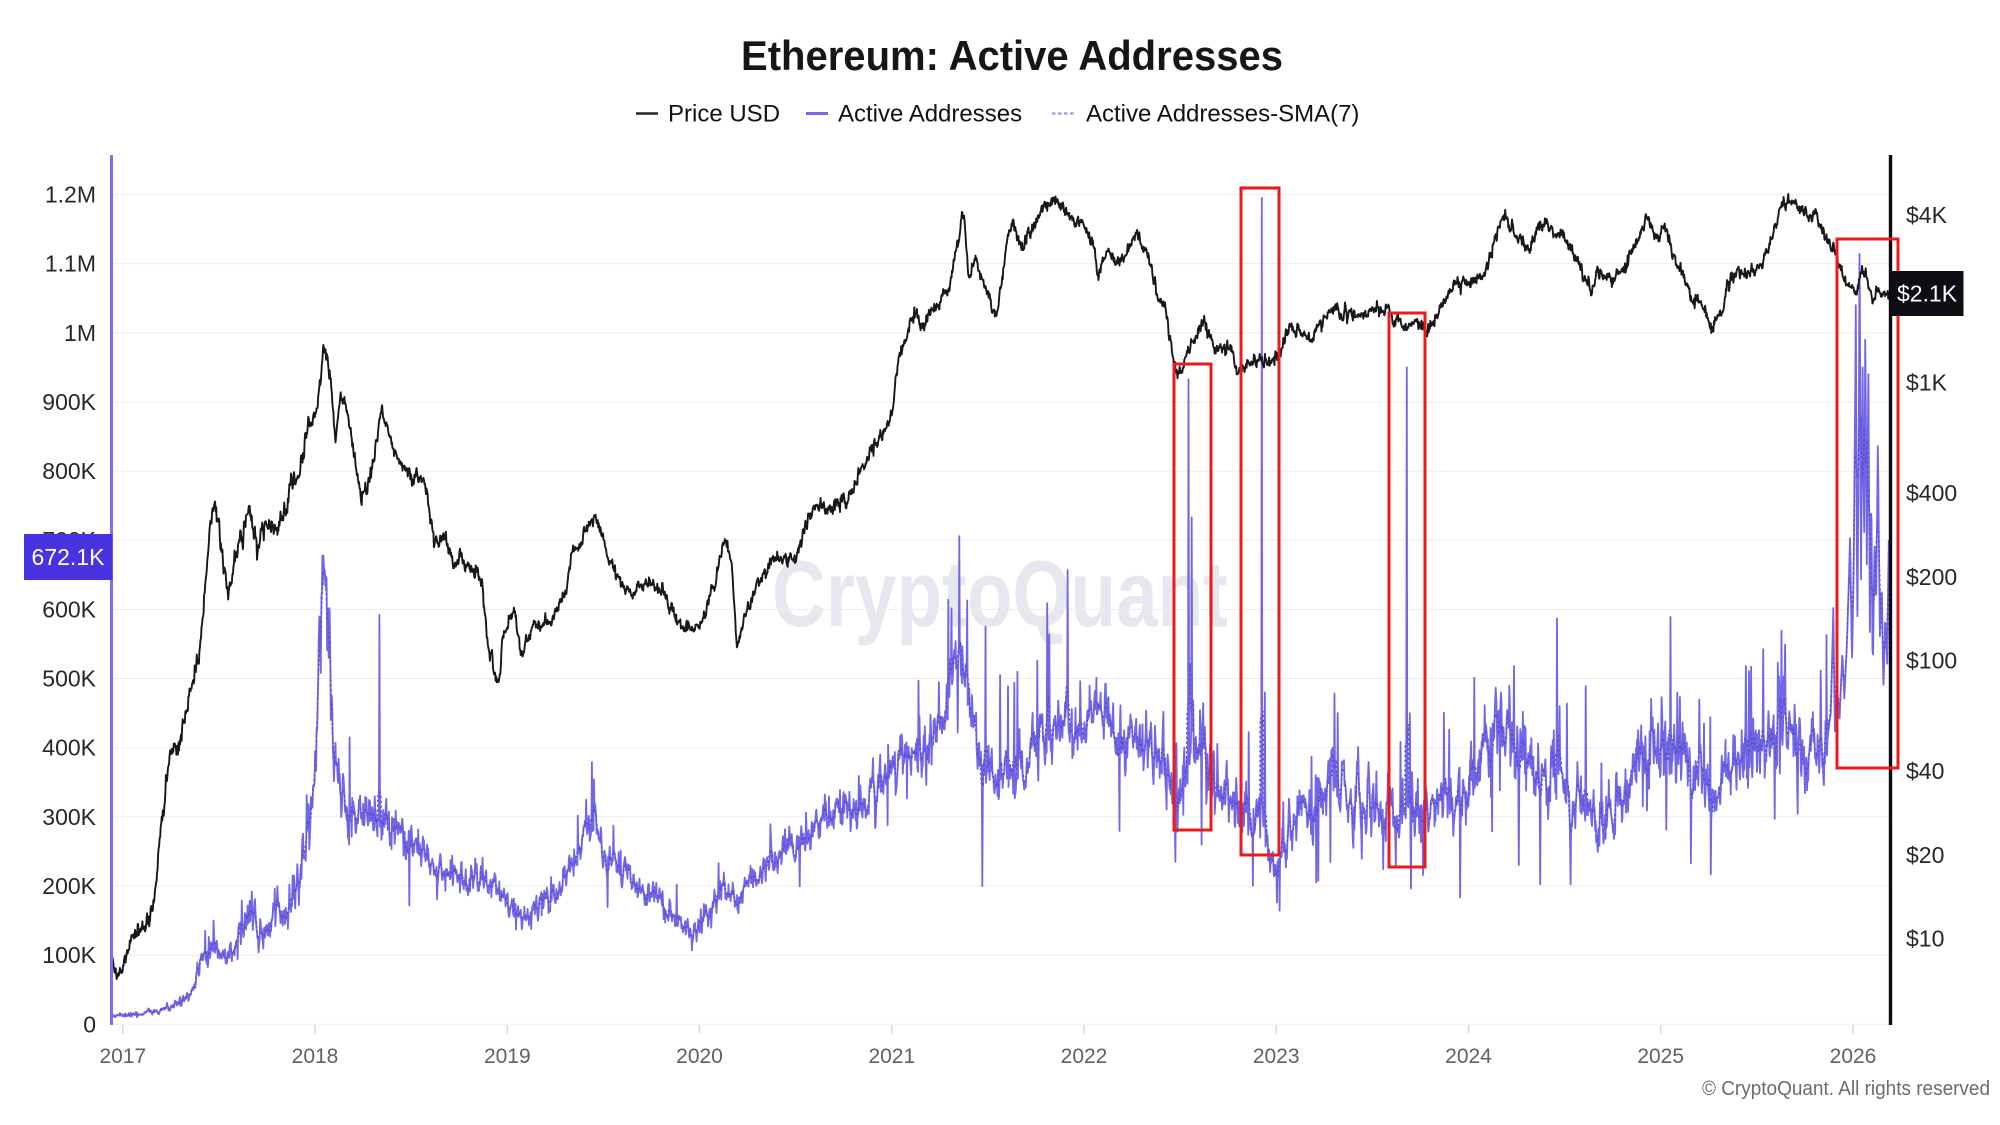 The width and height of the screenshot is (2000, 1125). Describe the element at coordinates (1927, 215) in the screenshot. I see `svg-text: $4K` at that location.